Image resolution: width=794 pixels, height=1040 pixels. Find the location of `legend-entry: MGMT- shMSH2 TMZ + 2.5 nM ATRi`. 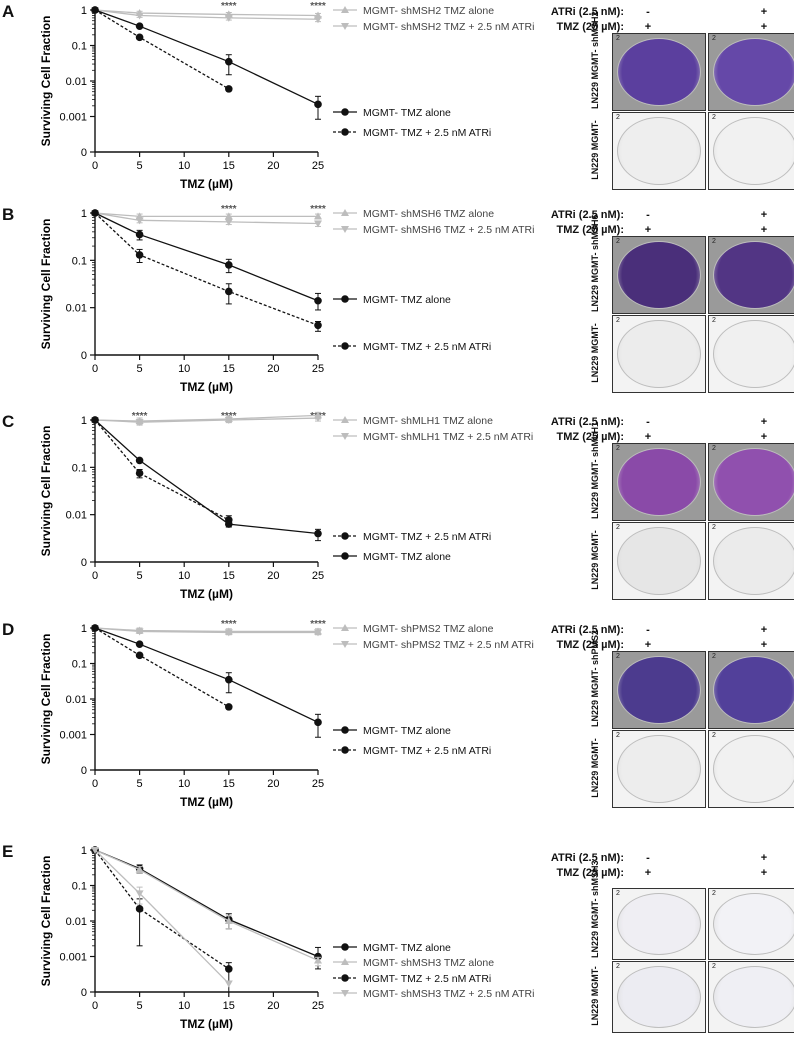

legend-entry: MGMT- shMSH2 TMZ + 2.5 nM ATRi is located at coordinates (433, 27).